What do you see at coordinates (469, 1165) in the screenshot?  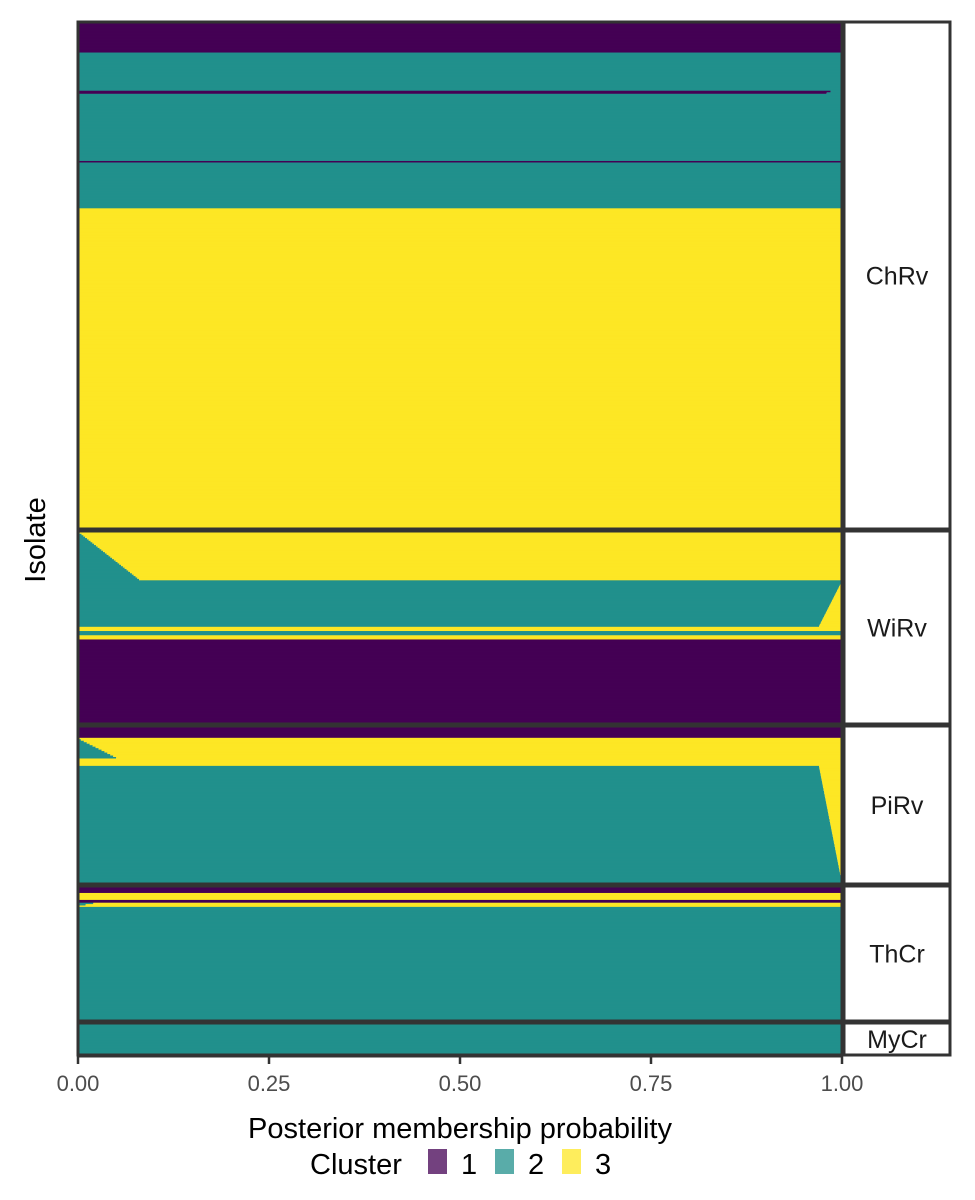 I see `legend-label-1: 1` at bounding box center [469, 1165].